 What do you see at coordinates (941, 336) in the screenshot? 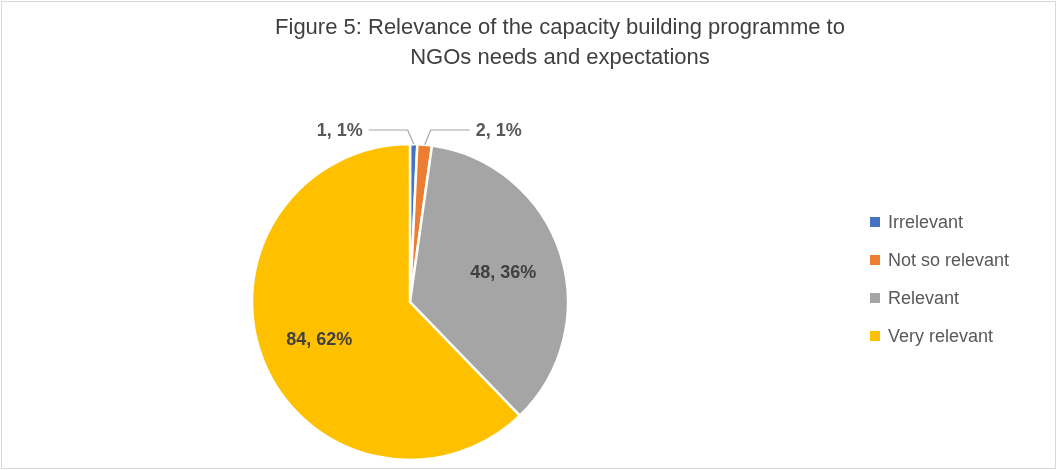
I see `legend-label: Very relevant` at bounding box center [941, 336].